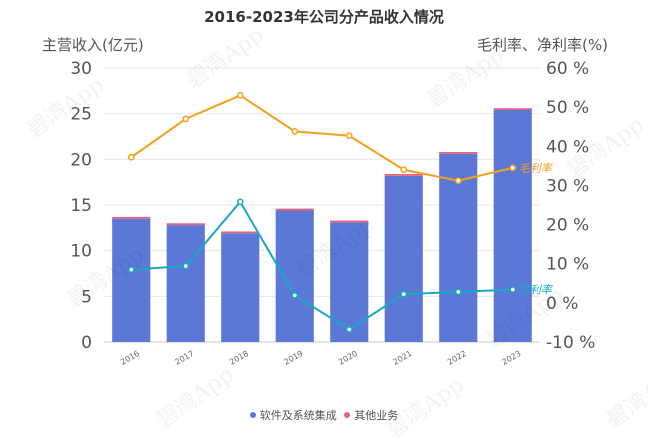 Image resolution: width=648 pixels, height=444 pixels. Describe the element at coordinates (536, 168) in the screenshot. I see `gross-margin-label: 毛利率` at that location.